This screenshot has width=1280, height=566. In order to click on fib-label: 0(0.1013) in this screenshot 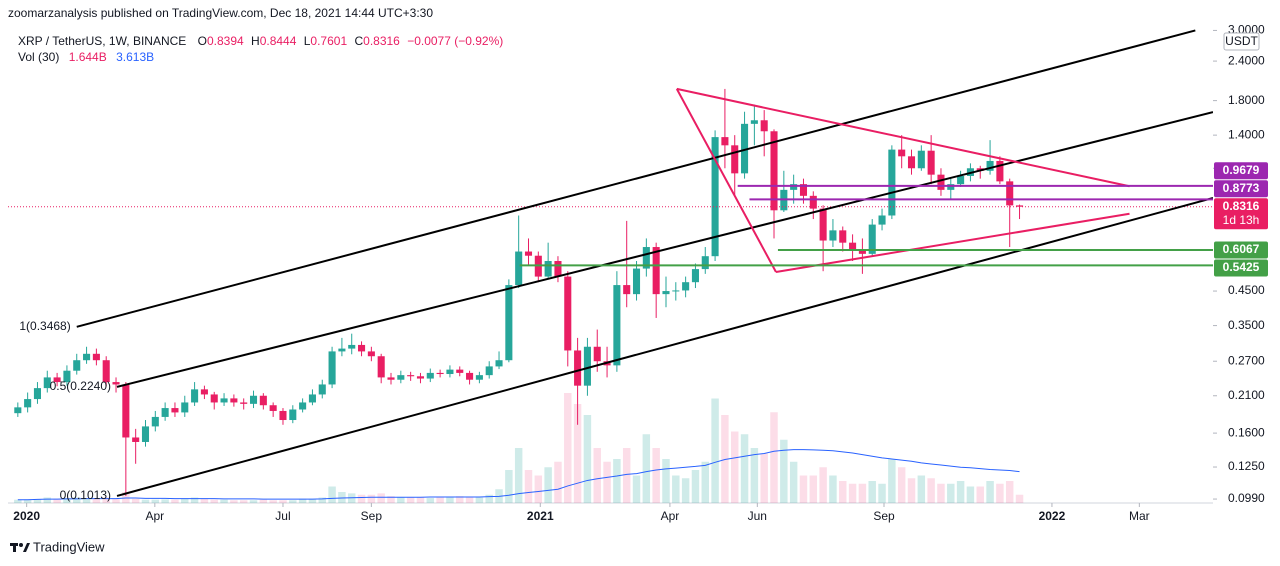, I will do `click(85, 495)`.